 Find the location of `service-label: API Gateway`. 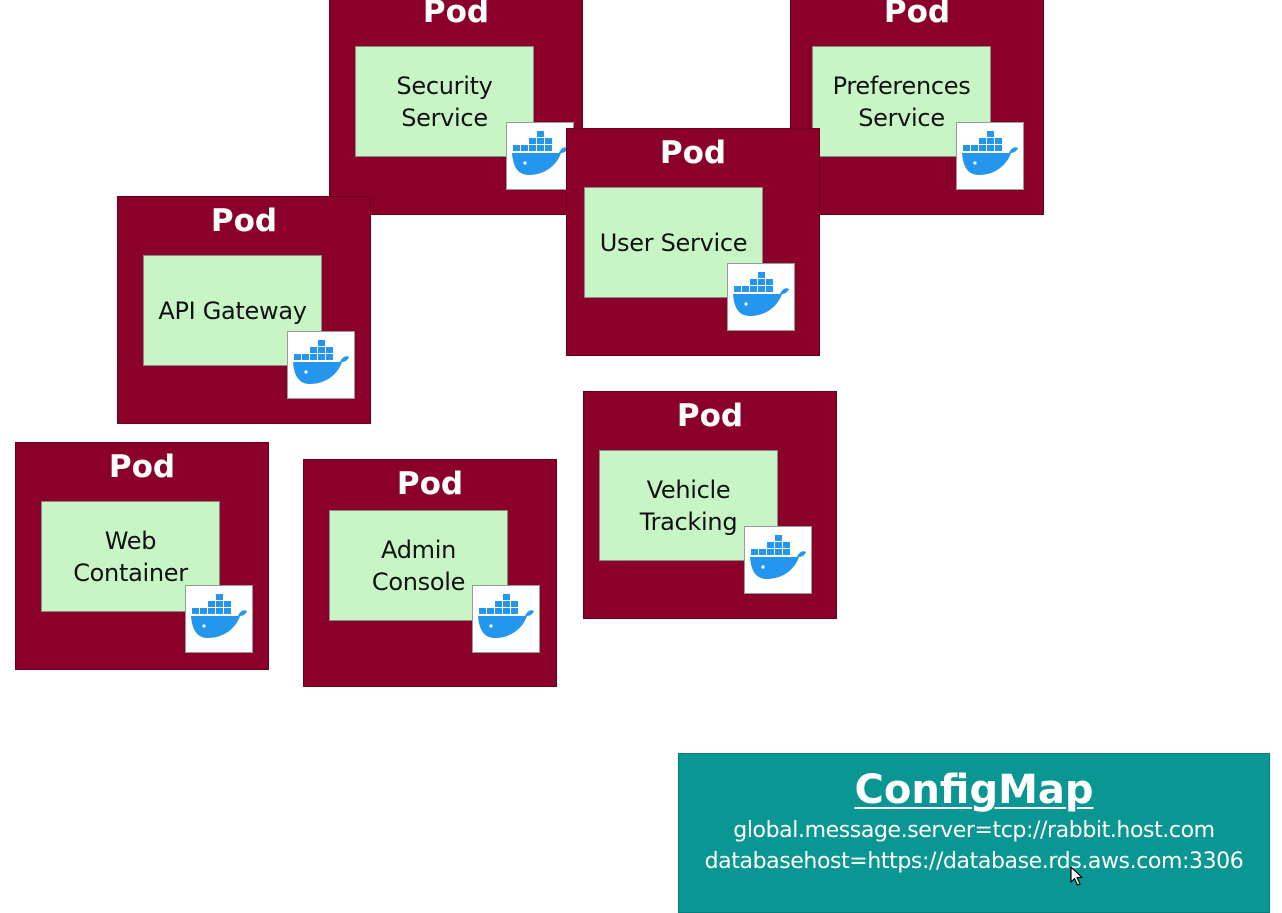

service-label: API Gateway is located at coordinates (232, 310).